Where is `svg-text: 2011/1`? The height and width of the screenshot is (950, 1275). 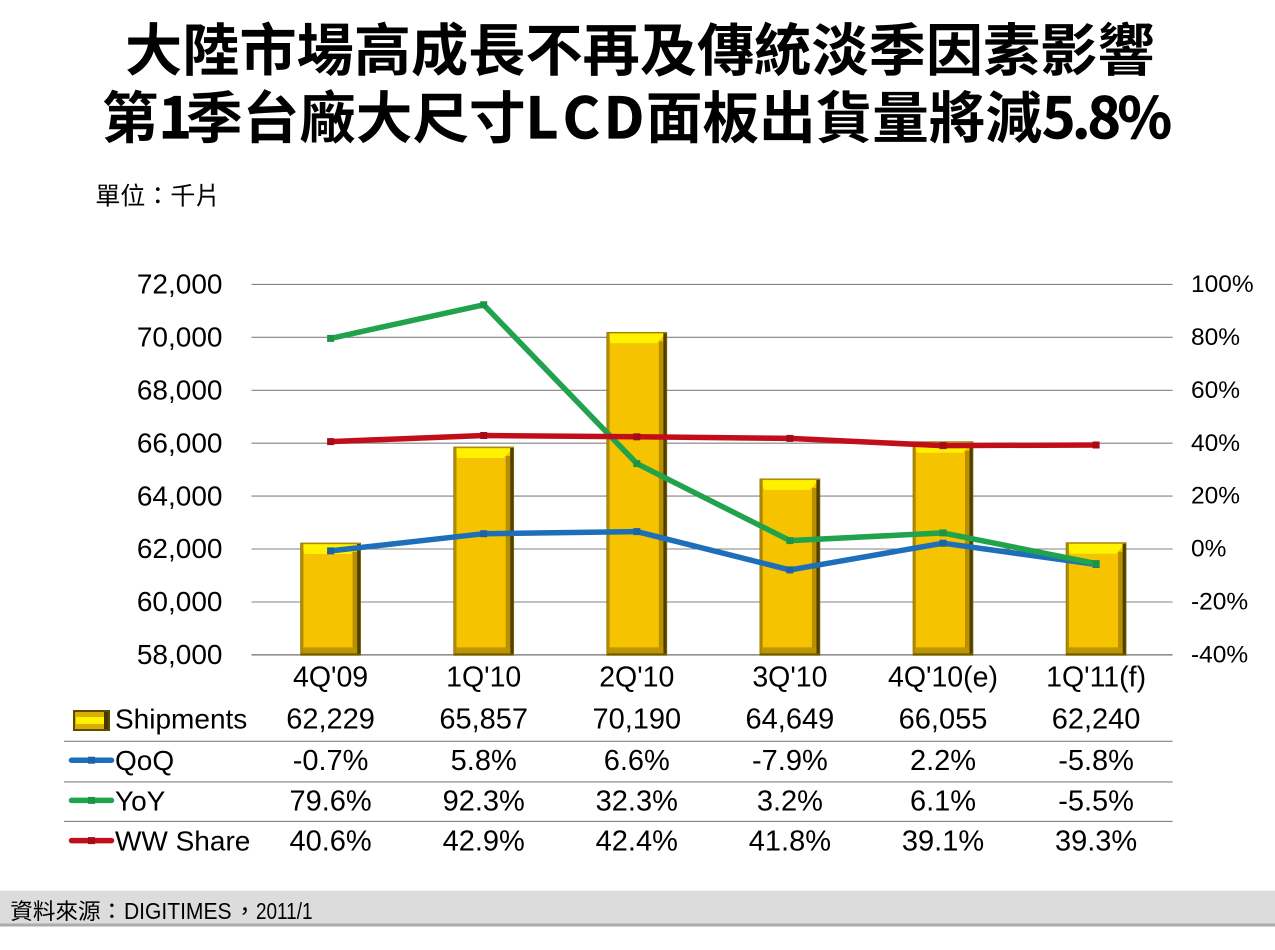
svg-text: 2011/1 is located at coordinates (284, 911).